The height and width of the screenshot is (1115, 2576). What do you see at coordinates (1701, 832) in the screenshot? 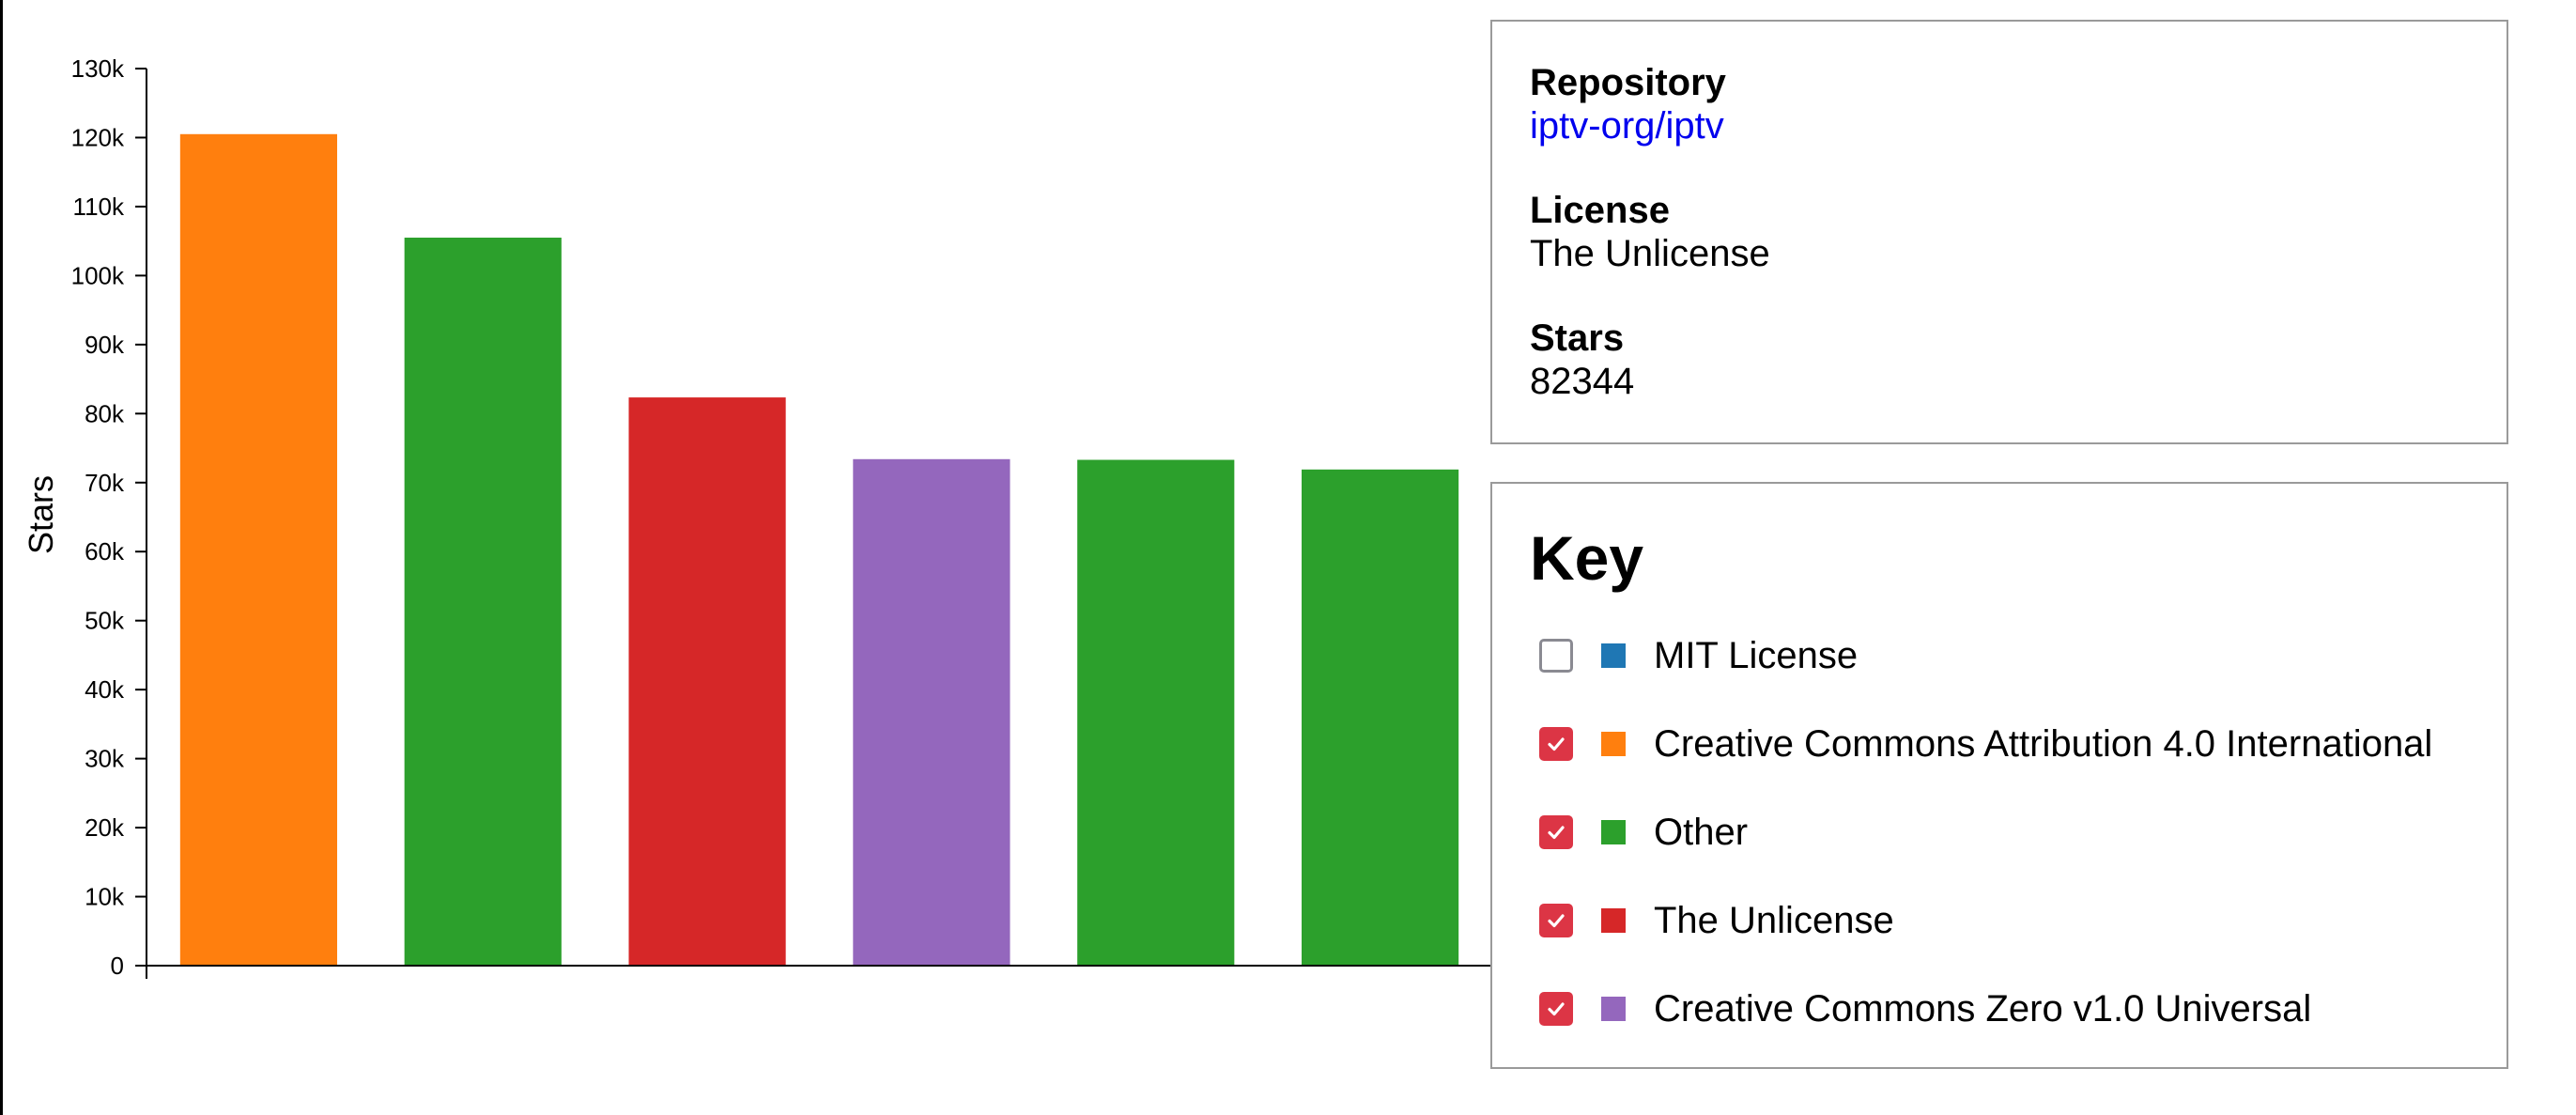
I see `legend-item-label: Other` at bounding box center [1701, 832].